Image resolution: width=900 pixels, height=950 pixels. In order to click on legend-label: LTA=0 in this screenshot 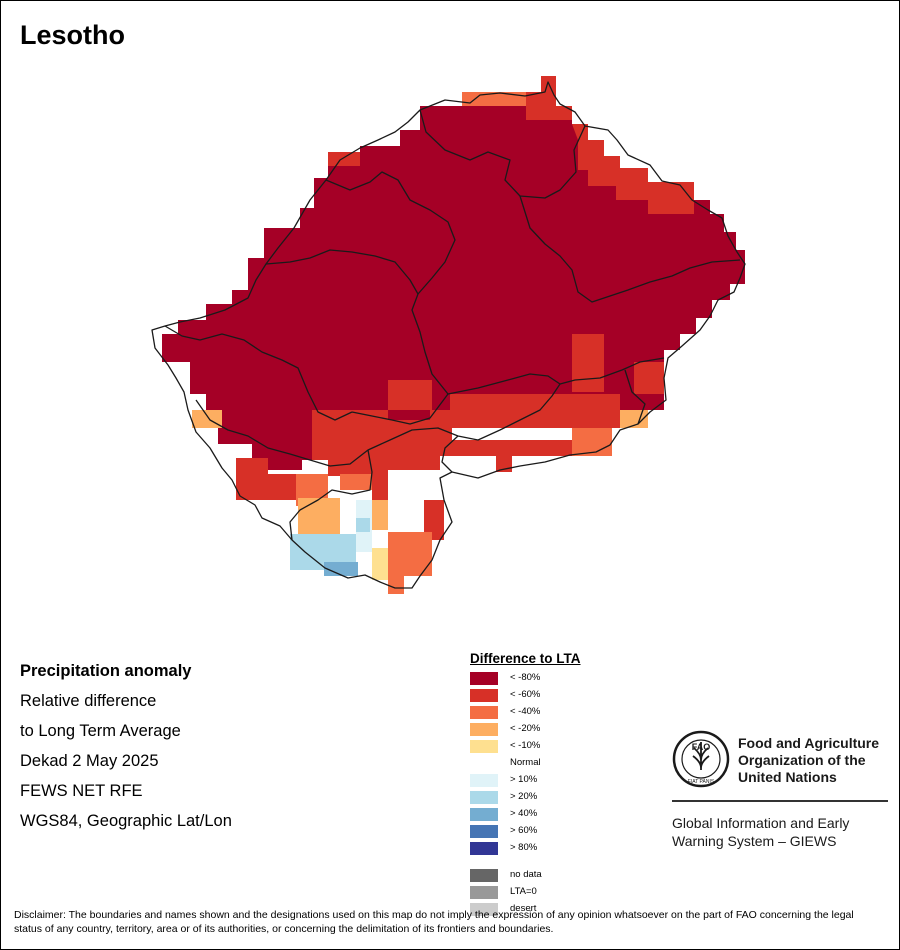, I will do `click(523, 891)`.